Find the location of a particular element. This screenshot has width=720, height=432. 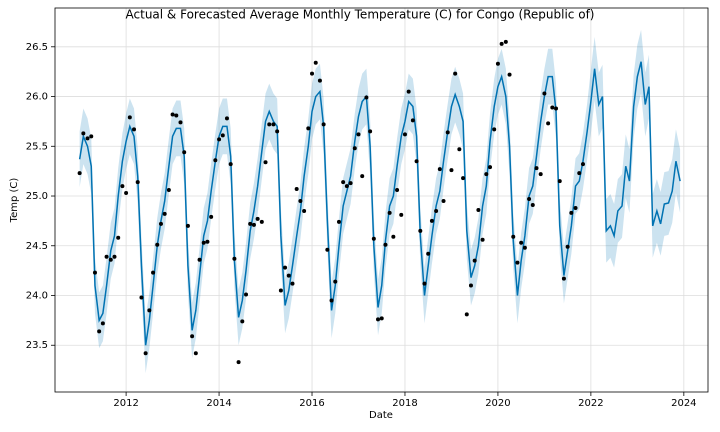

y-tick-label: 23.5 is located at coordinates (37, 345).